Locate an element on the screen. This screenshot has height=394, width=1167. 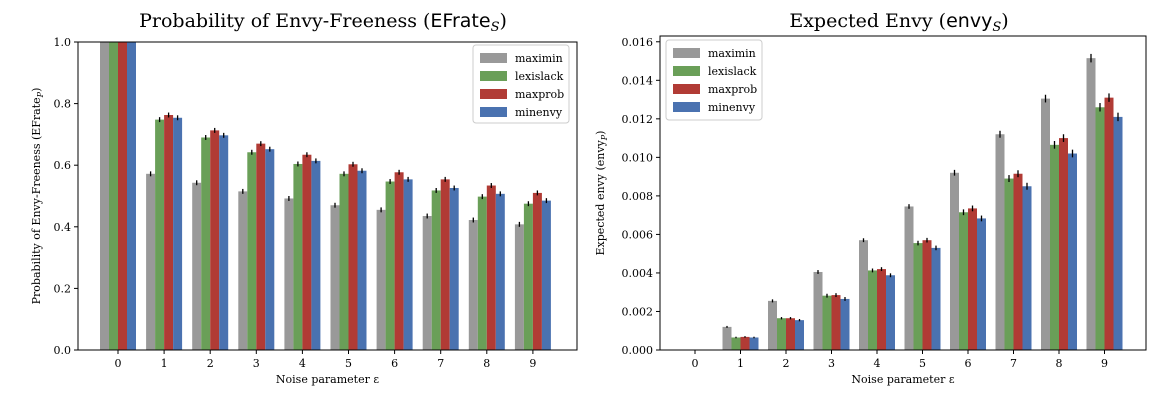
legend-label-maxprob: maxprob is located at coordinates (732, 89).